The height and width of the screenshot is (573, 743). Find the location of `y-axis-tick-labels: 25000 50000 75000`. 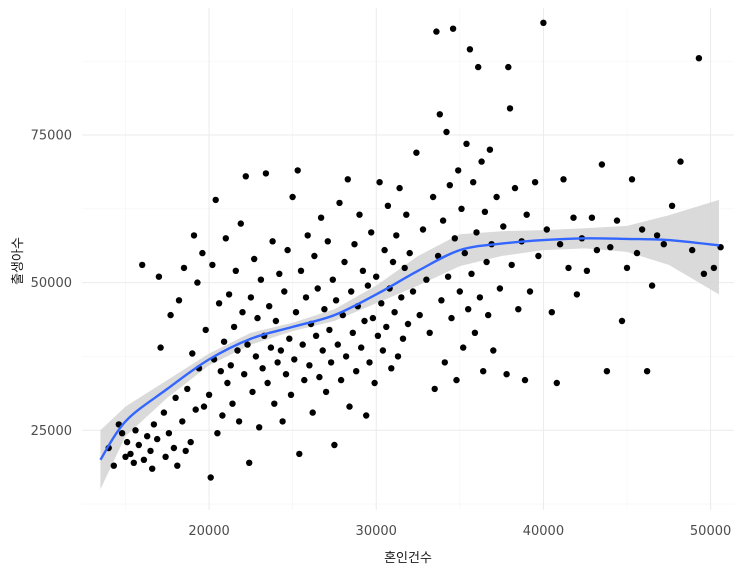

y-axis-tick-labels: 25000 50000 75000 is located at coordinates (51, 283).